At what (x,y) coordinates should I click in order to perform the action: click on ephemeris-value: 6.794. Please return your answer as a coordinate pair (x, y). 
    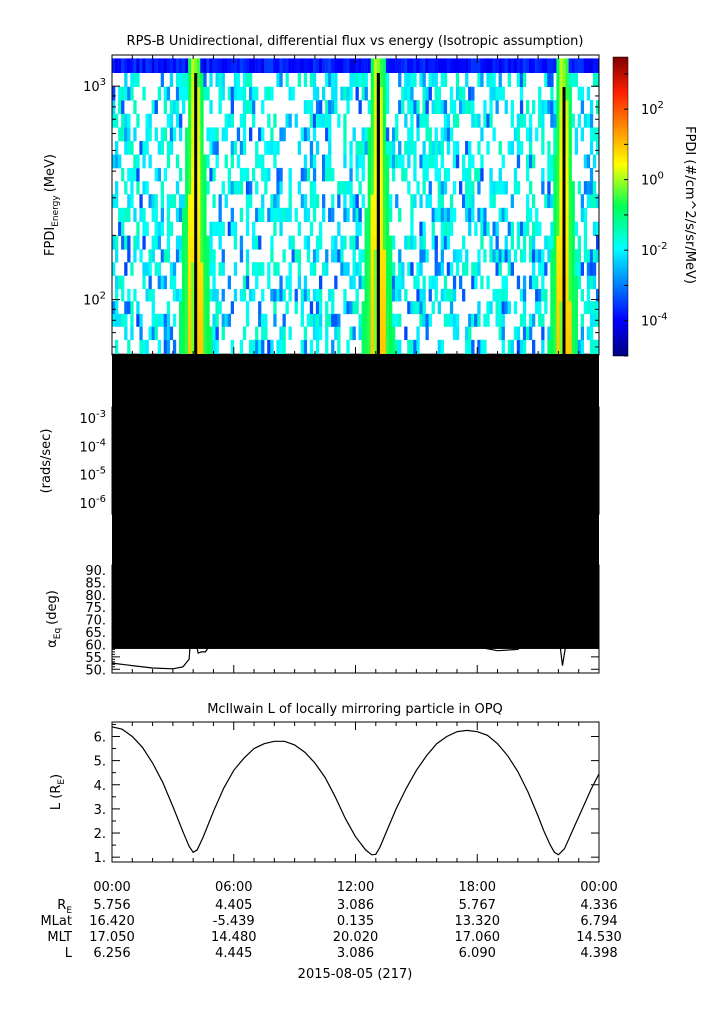
    Looking at the image, I should click on (598, 921).